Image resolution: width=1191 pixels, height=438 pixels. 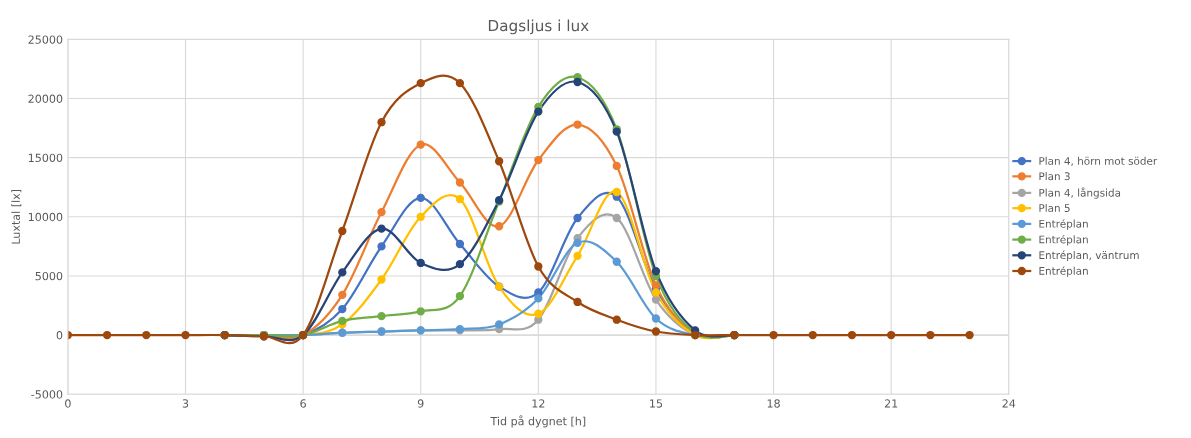 I want to click on y-tick-label: -5000, so click(x=47, y=394).